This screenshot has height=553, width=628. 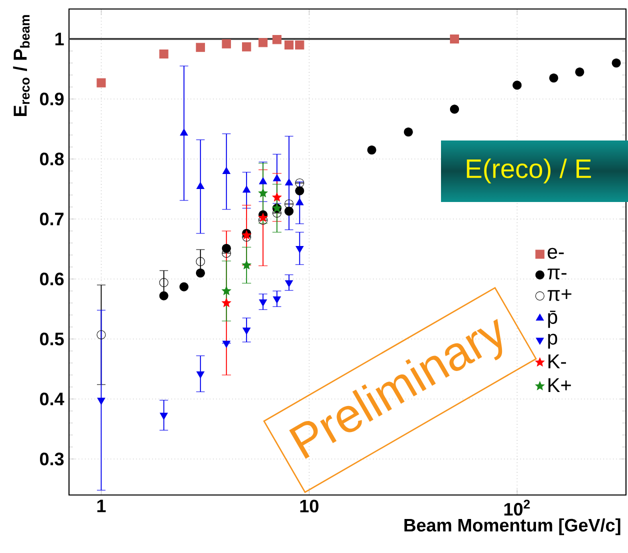 What do you see at coordinates (52, 339) in the screenshot?
I see `y-tick-label: 0.5` at bounding box center [52, 339].